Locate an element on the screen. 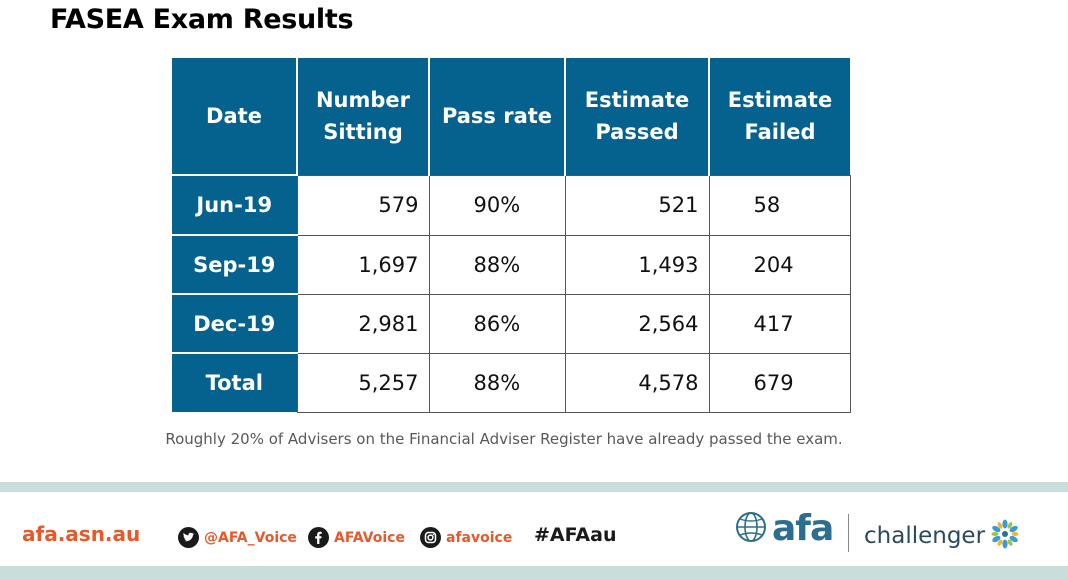 The image size is (1068, 580). facebook-handle: AFAVoice is located at coordinates (356, 537).